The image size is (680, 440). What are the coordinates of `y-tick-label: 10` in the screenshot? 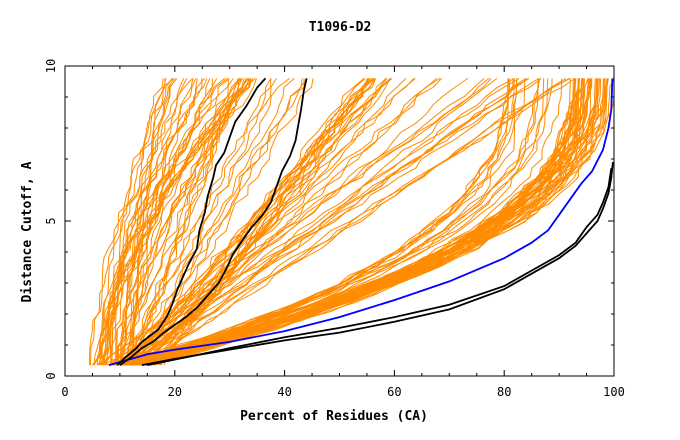 It's located at (51, 66).